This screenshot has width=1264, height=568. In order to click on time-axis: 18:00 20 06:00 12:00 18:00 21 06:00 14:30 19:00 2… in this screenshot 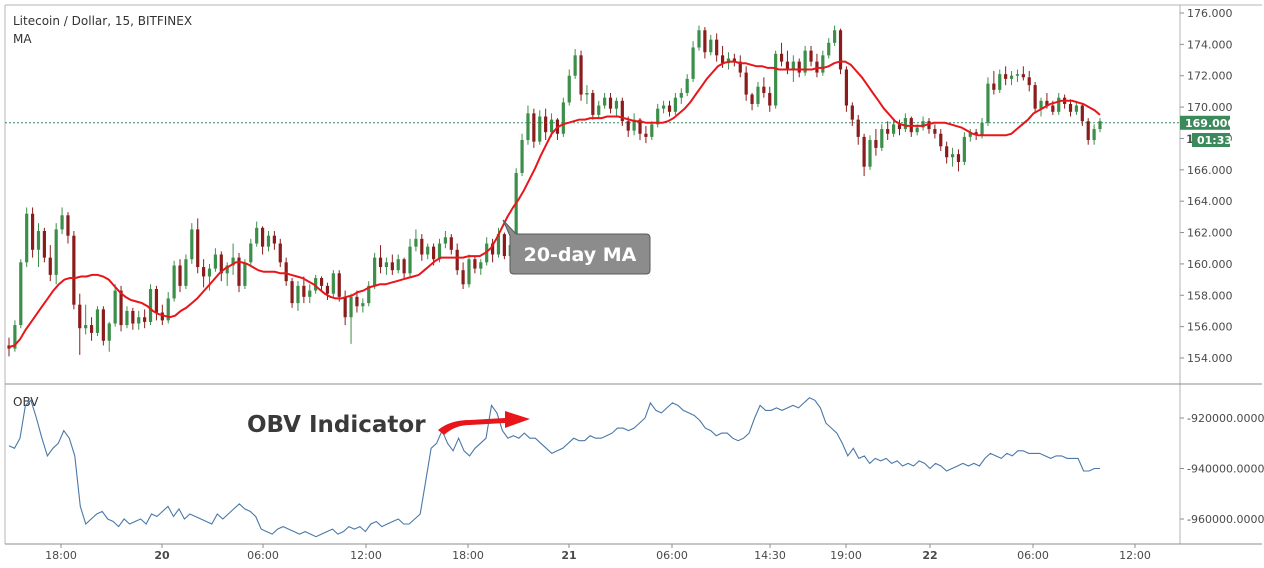, I will do `click(598, 553)`.